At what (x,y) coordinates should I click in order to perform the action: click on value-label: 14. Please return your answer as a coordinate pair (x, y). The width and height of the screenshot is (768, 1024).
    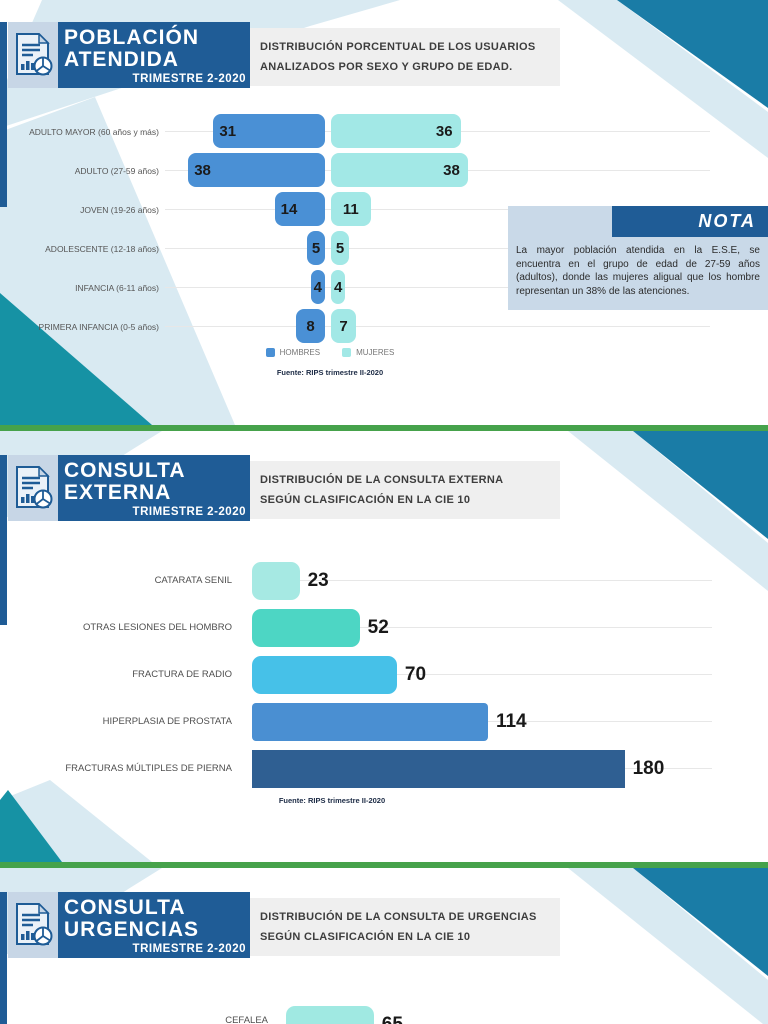
    Looking at the image, I should click on (289, 209).